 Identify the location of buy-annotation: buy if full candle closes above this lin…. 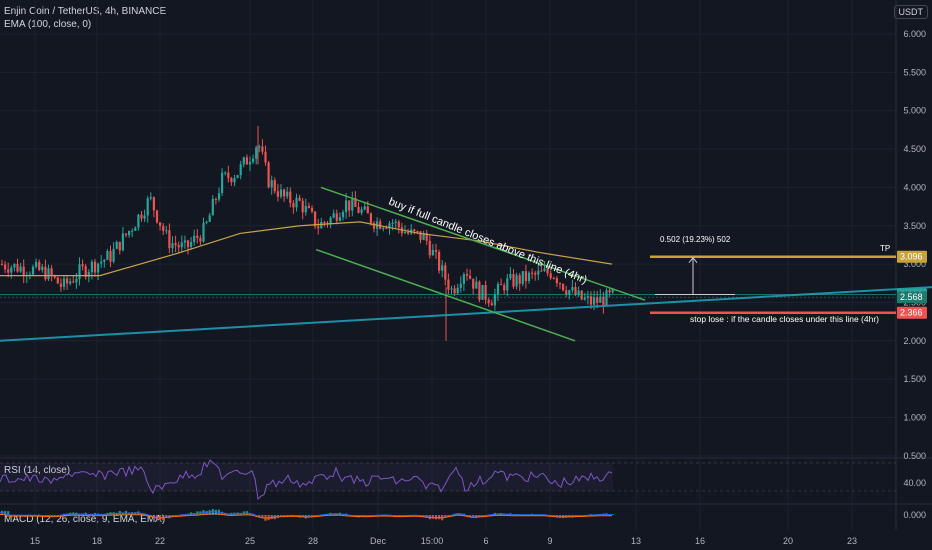
(488, 241).